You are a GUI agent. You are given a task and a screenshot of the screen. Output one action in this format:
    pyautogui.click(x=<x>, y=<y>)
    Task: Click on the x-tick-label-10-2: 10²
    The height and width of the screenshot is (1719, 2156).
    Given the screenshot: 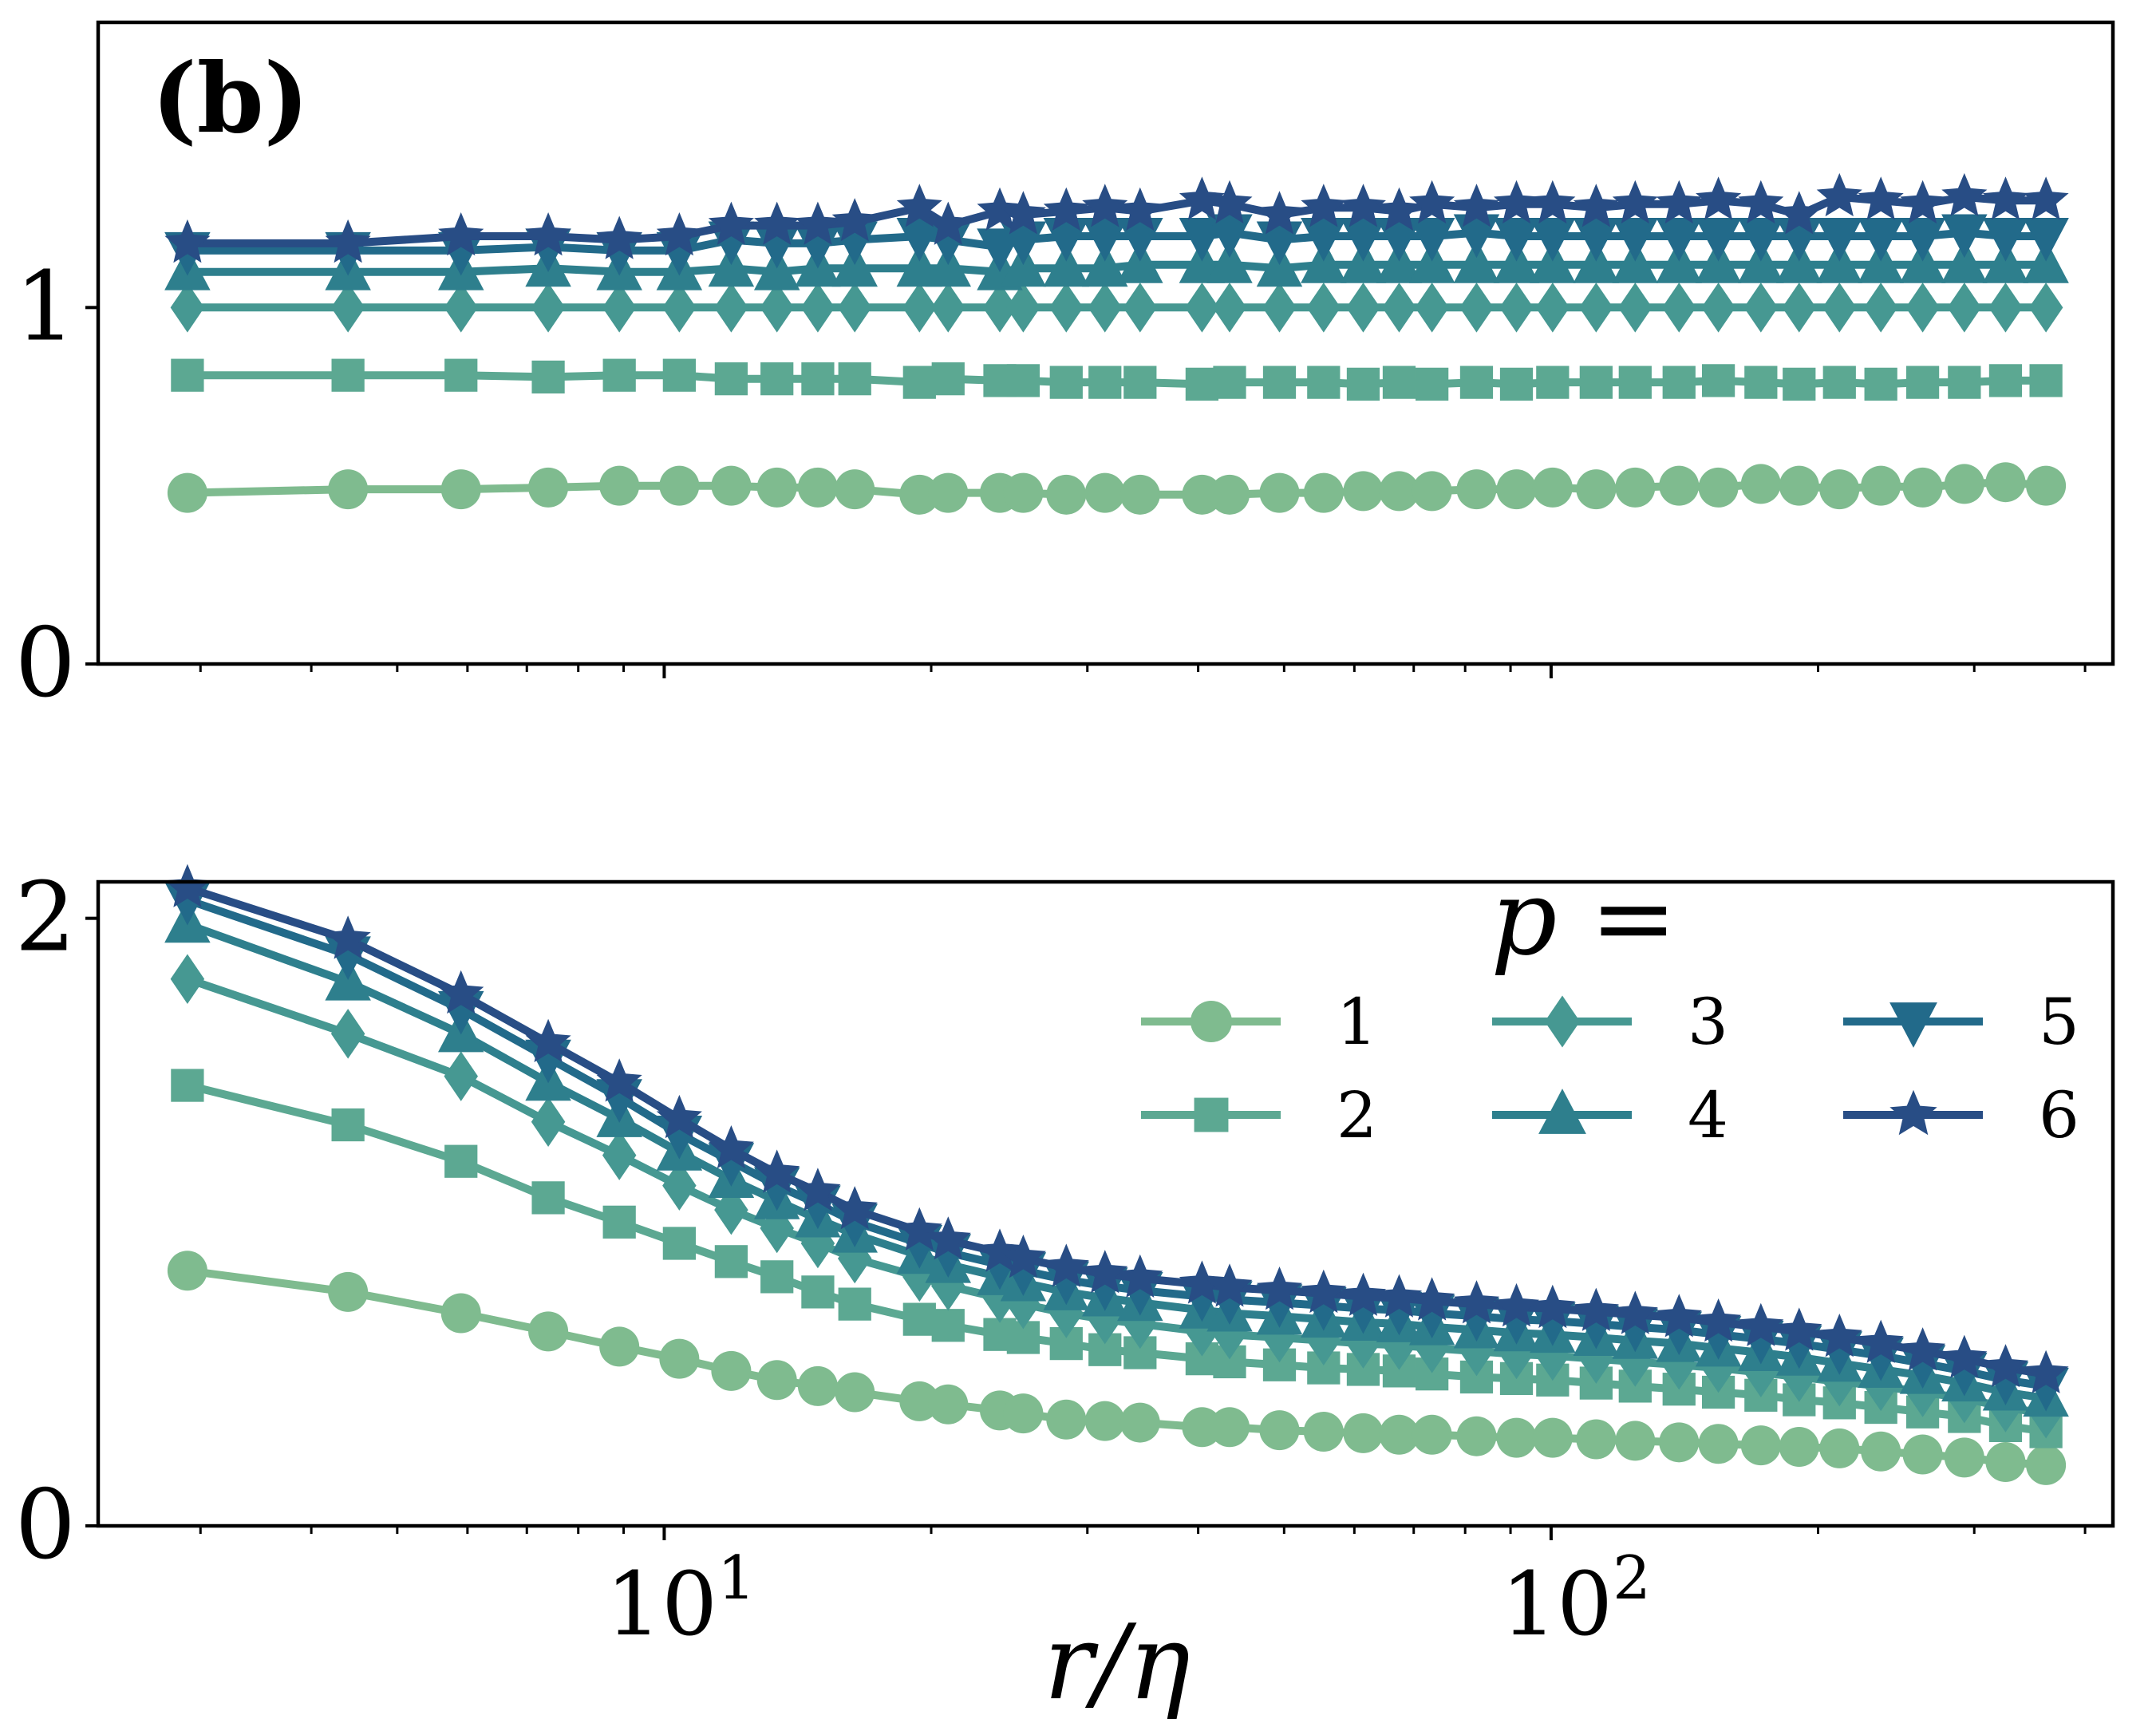 What is the action you would take?
    pyautogui.click(x=1576, y=1599)
    